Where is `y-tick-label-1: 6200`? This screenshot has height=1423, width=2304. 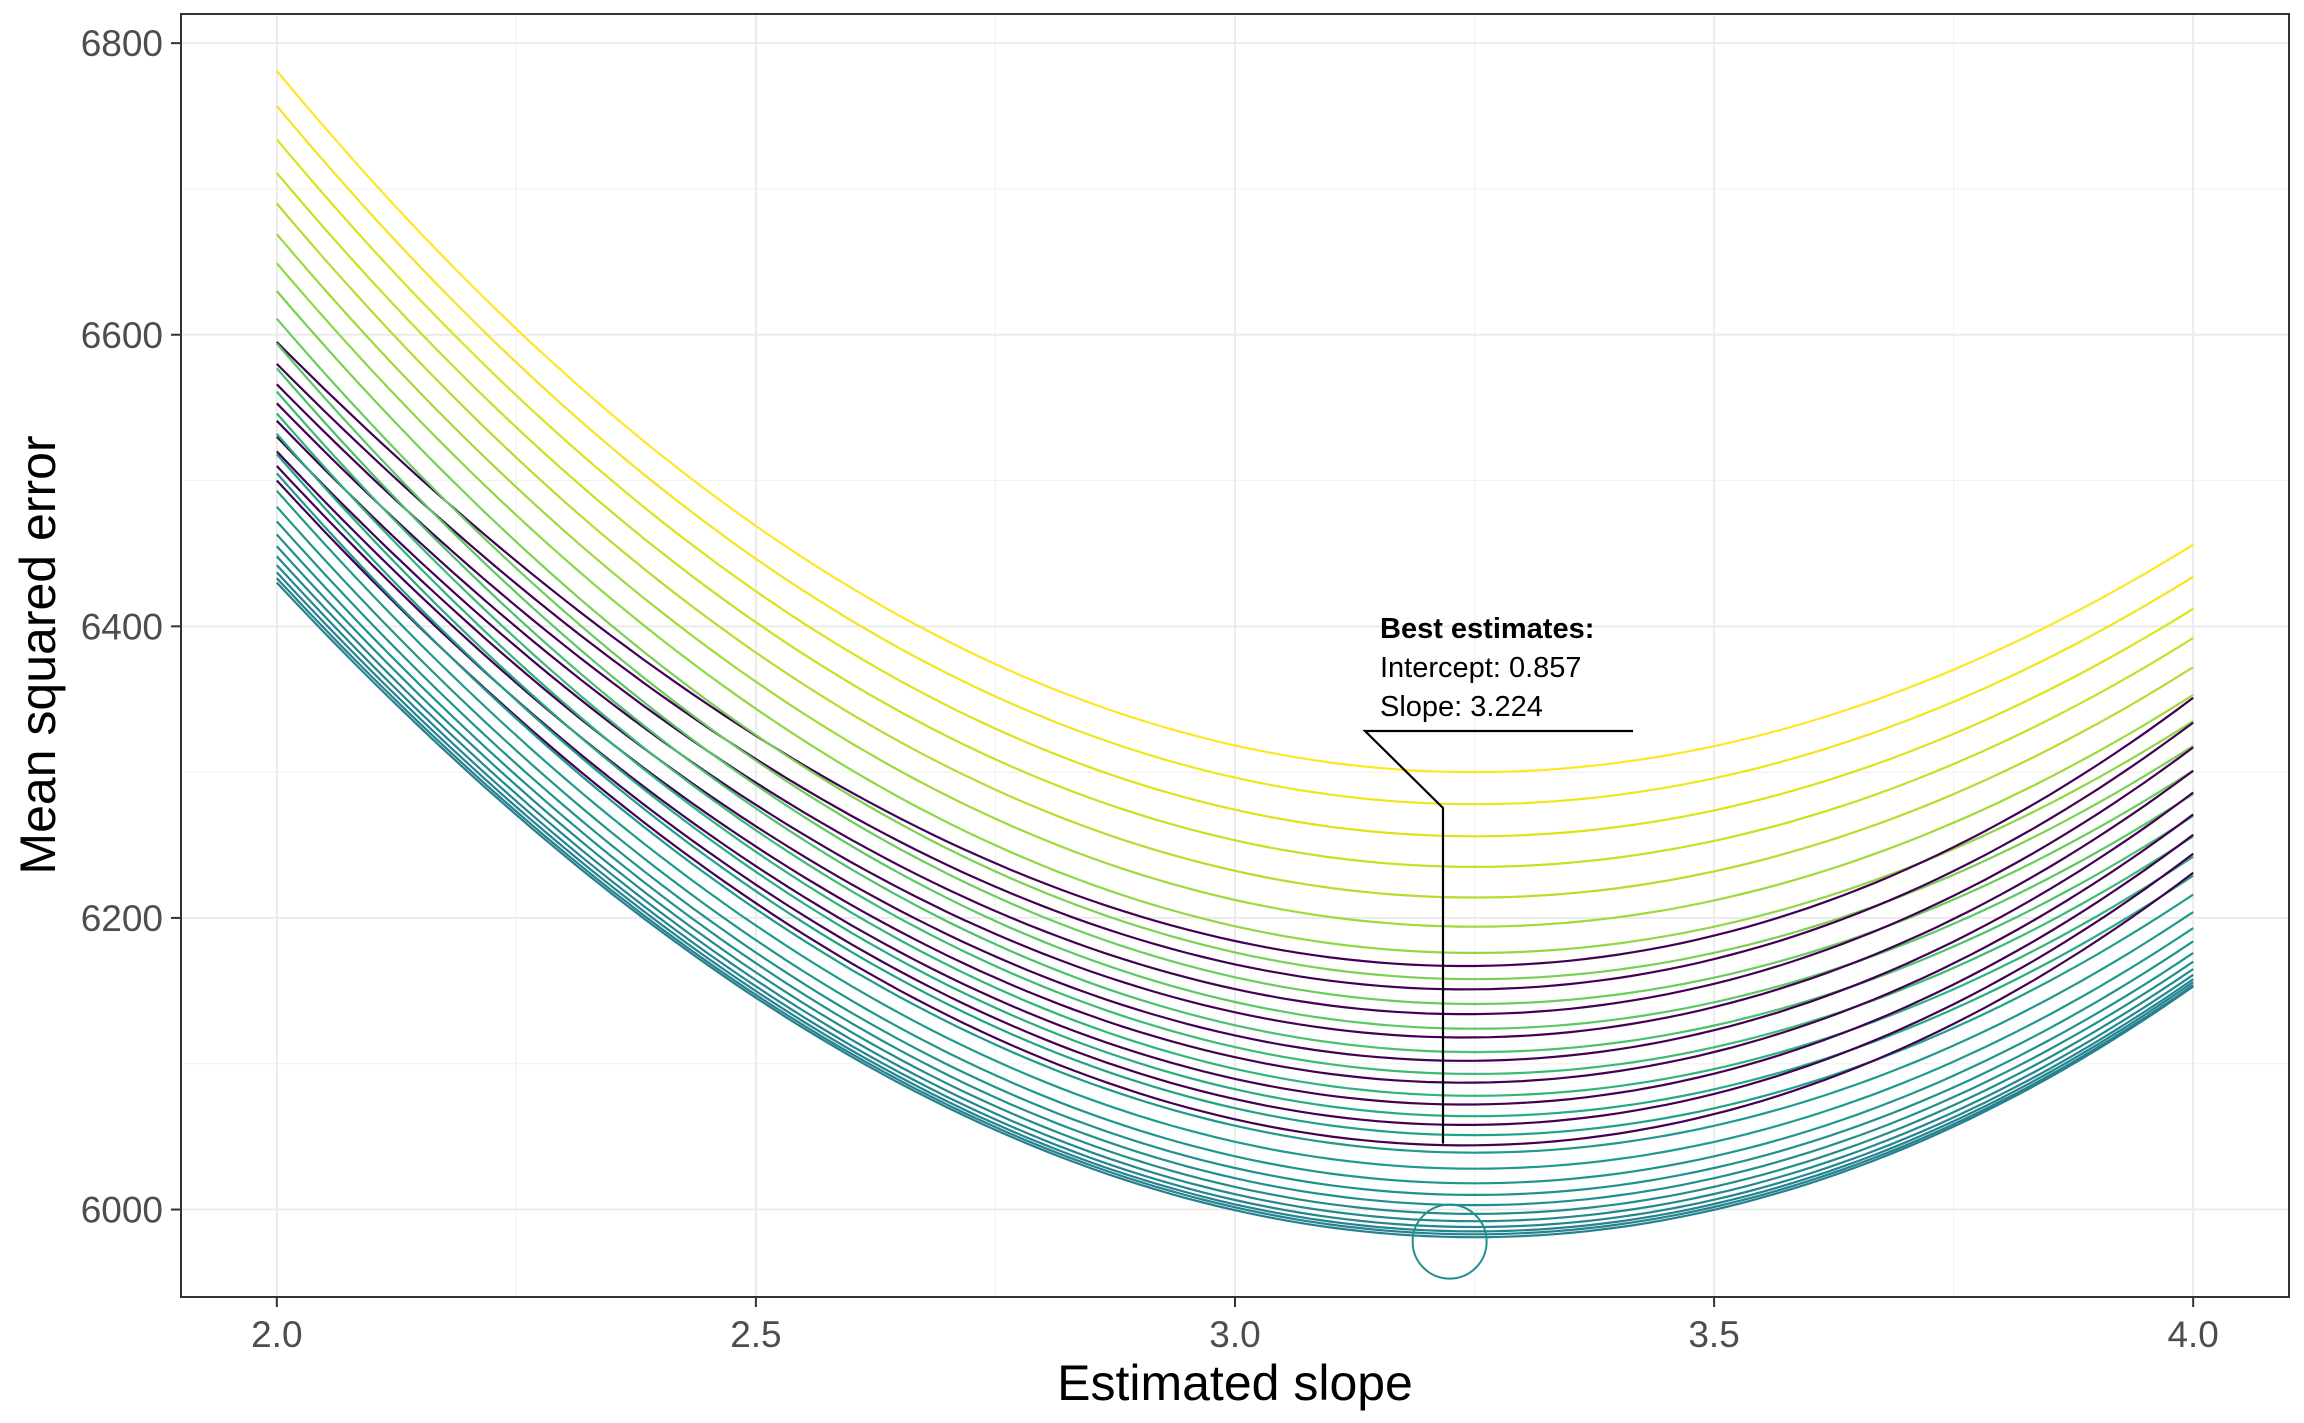
y-tick-label-1: 6200 is located at coordinates (122, 918).